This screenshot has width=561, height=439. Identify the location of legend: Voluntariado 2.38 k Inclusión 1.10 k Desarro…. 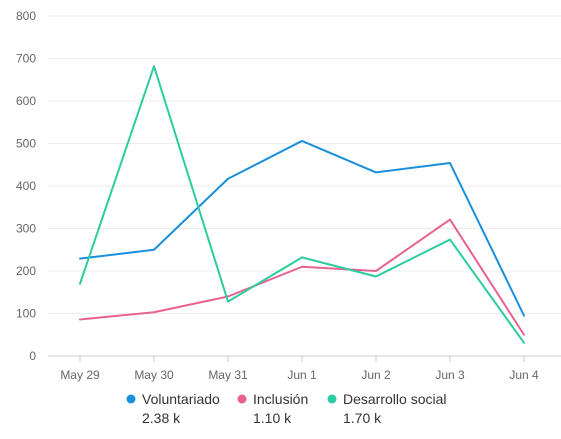
(286, 408).